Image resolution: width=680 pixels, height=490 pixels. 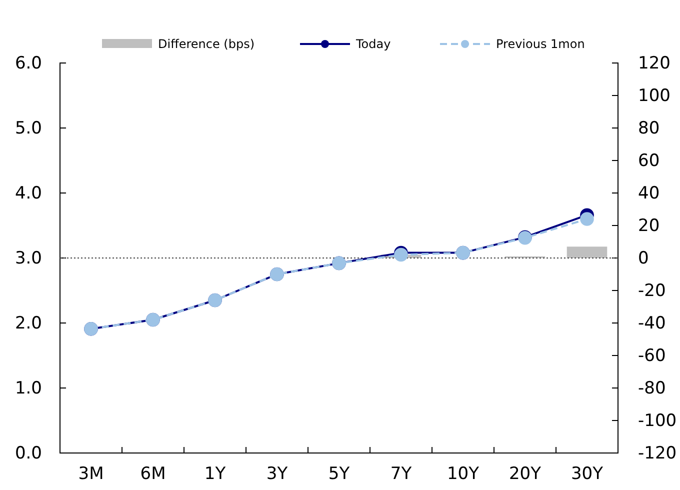 What do you see at coordinates (28, 193) in the screenshot?
I see `y-tick-label: 4.0` at bounding box center [28, 193].